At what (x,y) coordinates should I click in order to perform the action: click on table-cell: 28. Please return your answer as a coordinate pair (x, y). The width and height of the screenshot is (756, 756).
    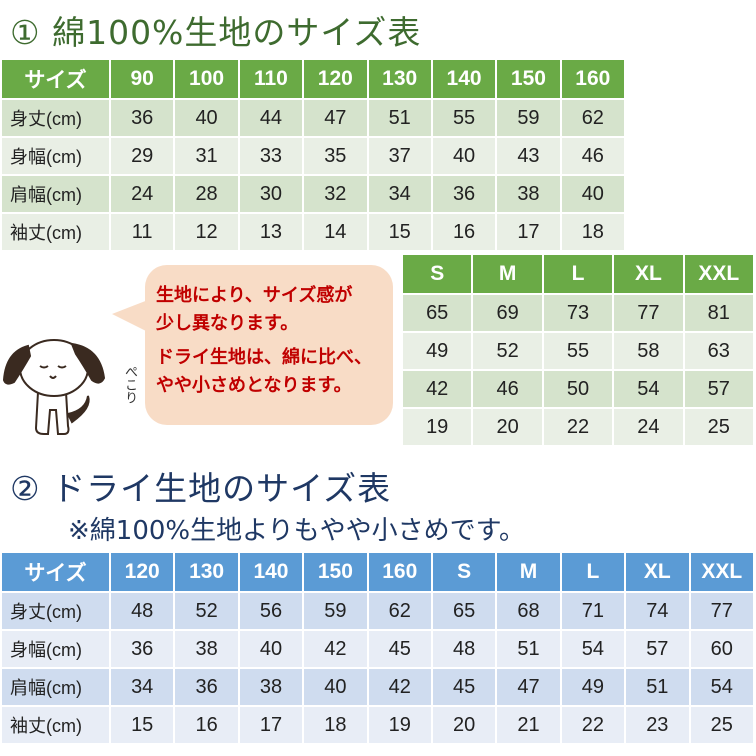
    Looking at the image, I should click on (206, 194).